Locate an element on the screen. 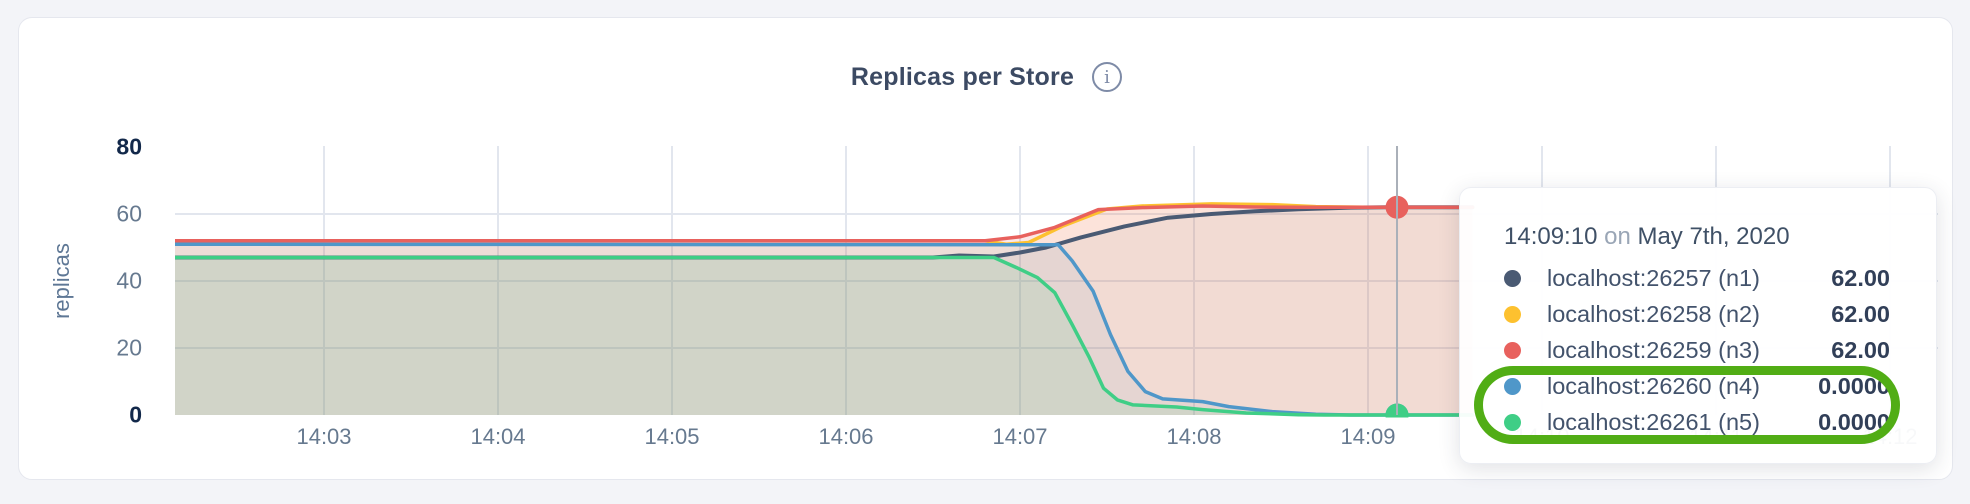  x-tick-label: 14:07 is located at coordinates (1020, 436).